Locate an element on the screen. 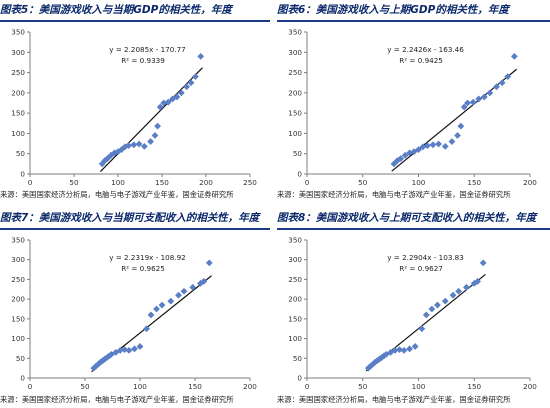 This screenshot has height=408, width=550. trend-line is located at coordinates (454, 120).